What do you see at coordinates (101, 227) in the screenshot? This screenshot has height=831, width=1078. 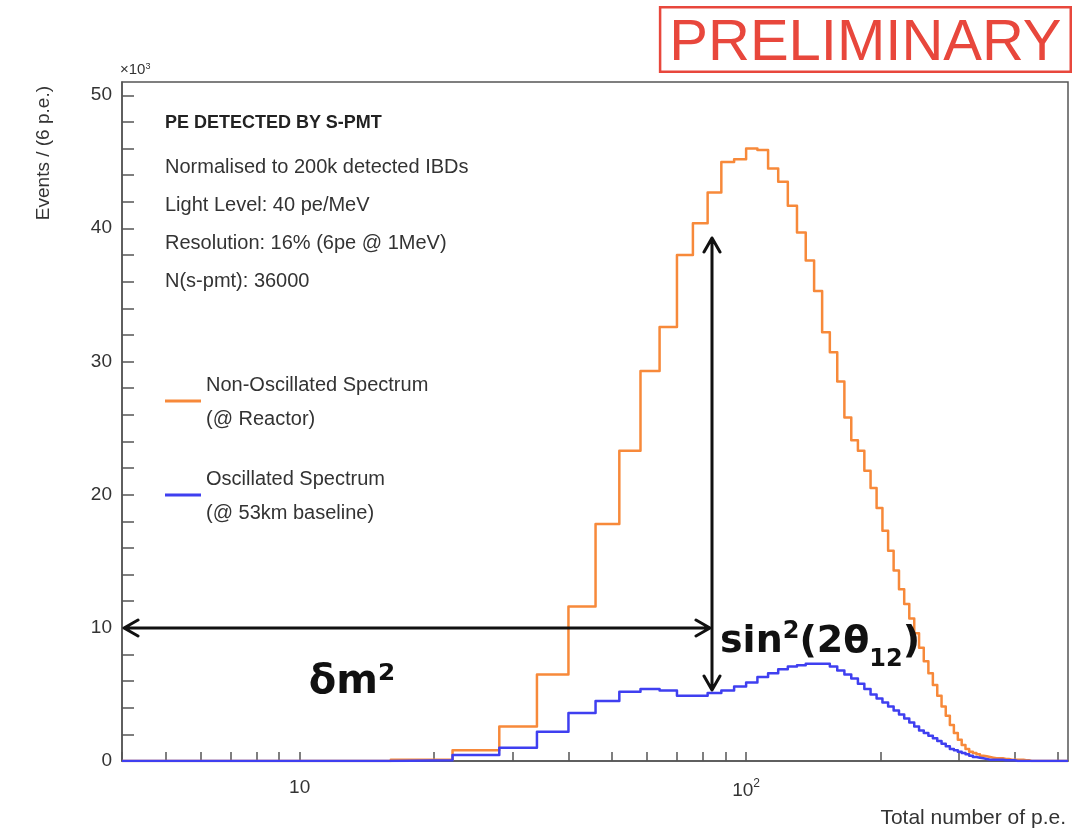 I see `y-tick-label: 40` at bounding box center [101, 227].